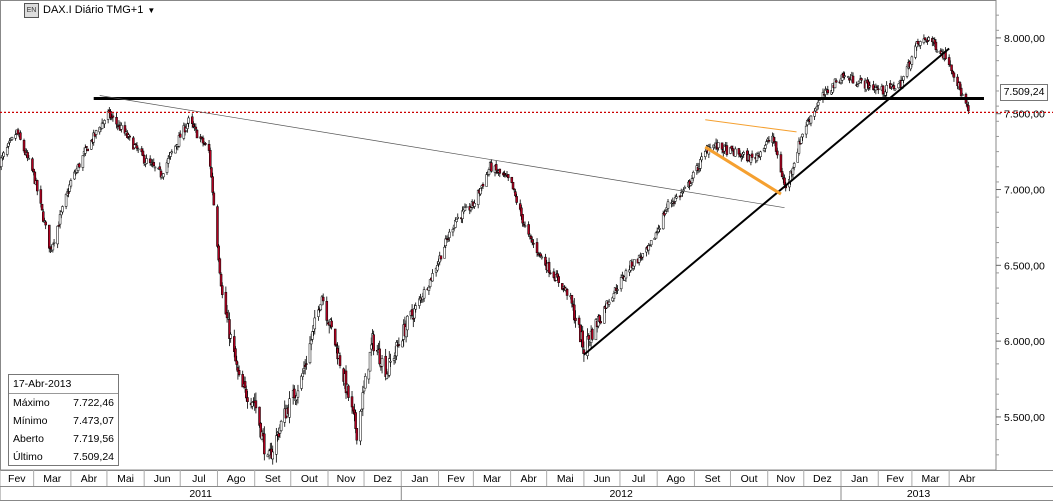  Describe the element at coordinates (1024, 39) in the screenshot. I see `y-tick-label: 8.000,00` at that location.